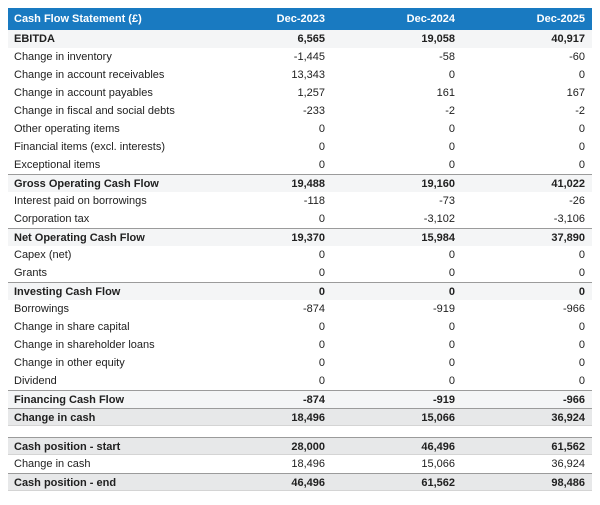 This screenshot has width=600, height=505. What do you see at coordinates (35, 381) in the screenshot?
I see `row-label: Dividend` at bounding box center [35, 381].